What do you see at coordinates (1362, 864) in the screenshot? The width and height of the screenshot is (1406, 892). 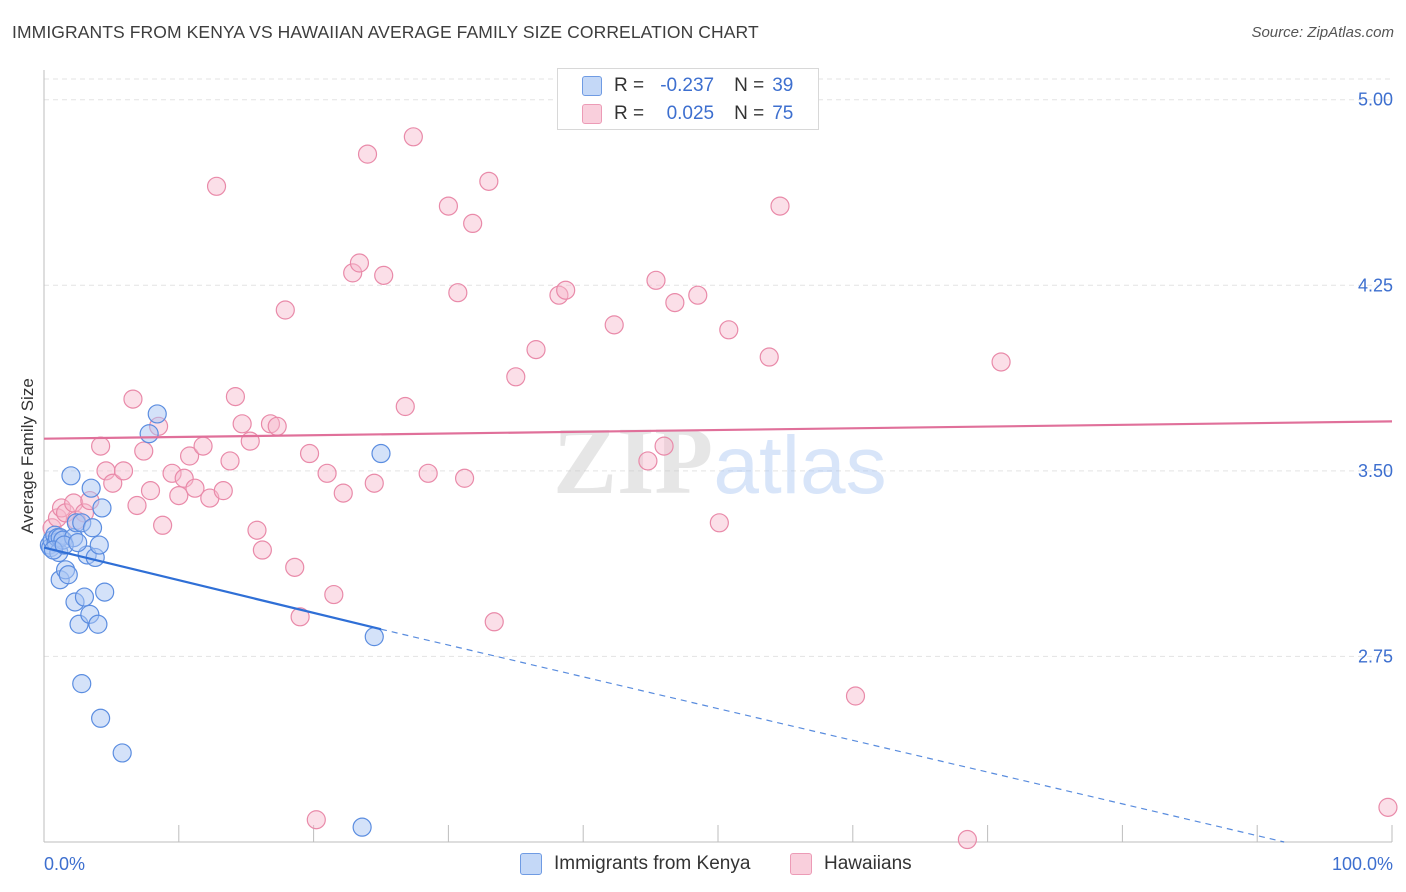 I see `x-tick-label: 100.0%` at bounding box center [1362, 864].